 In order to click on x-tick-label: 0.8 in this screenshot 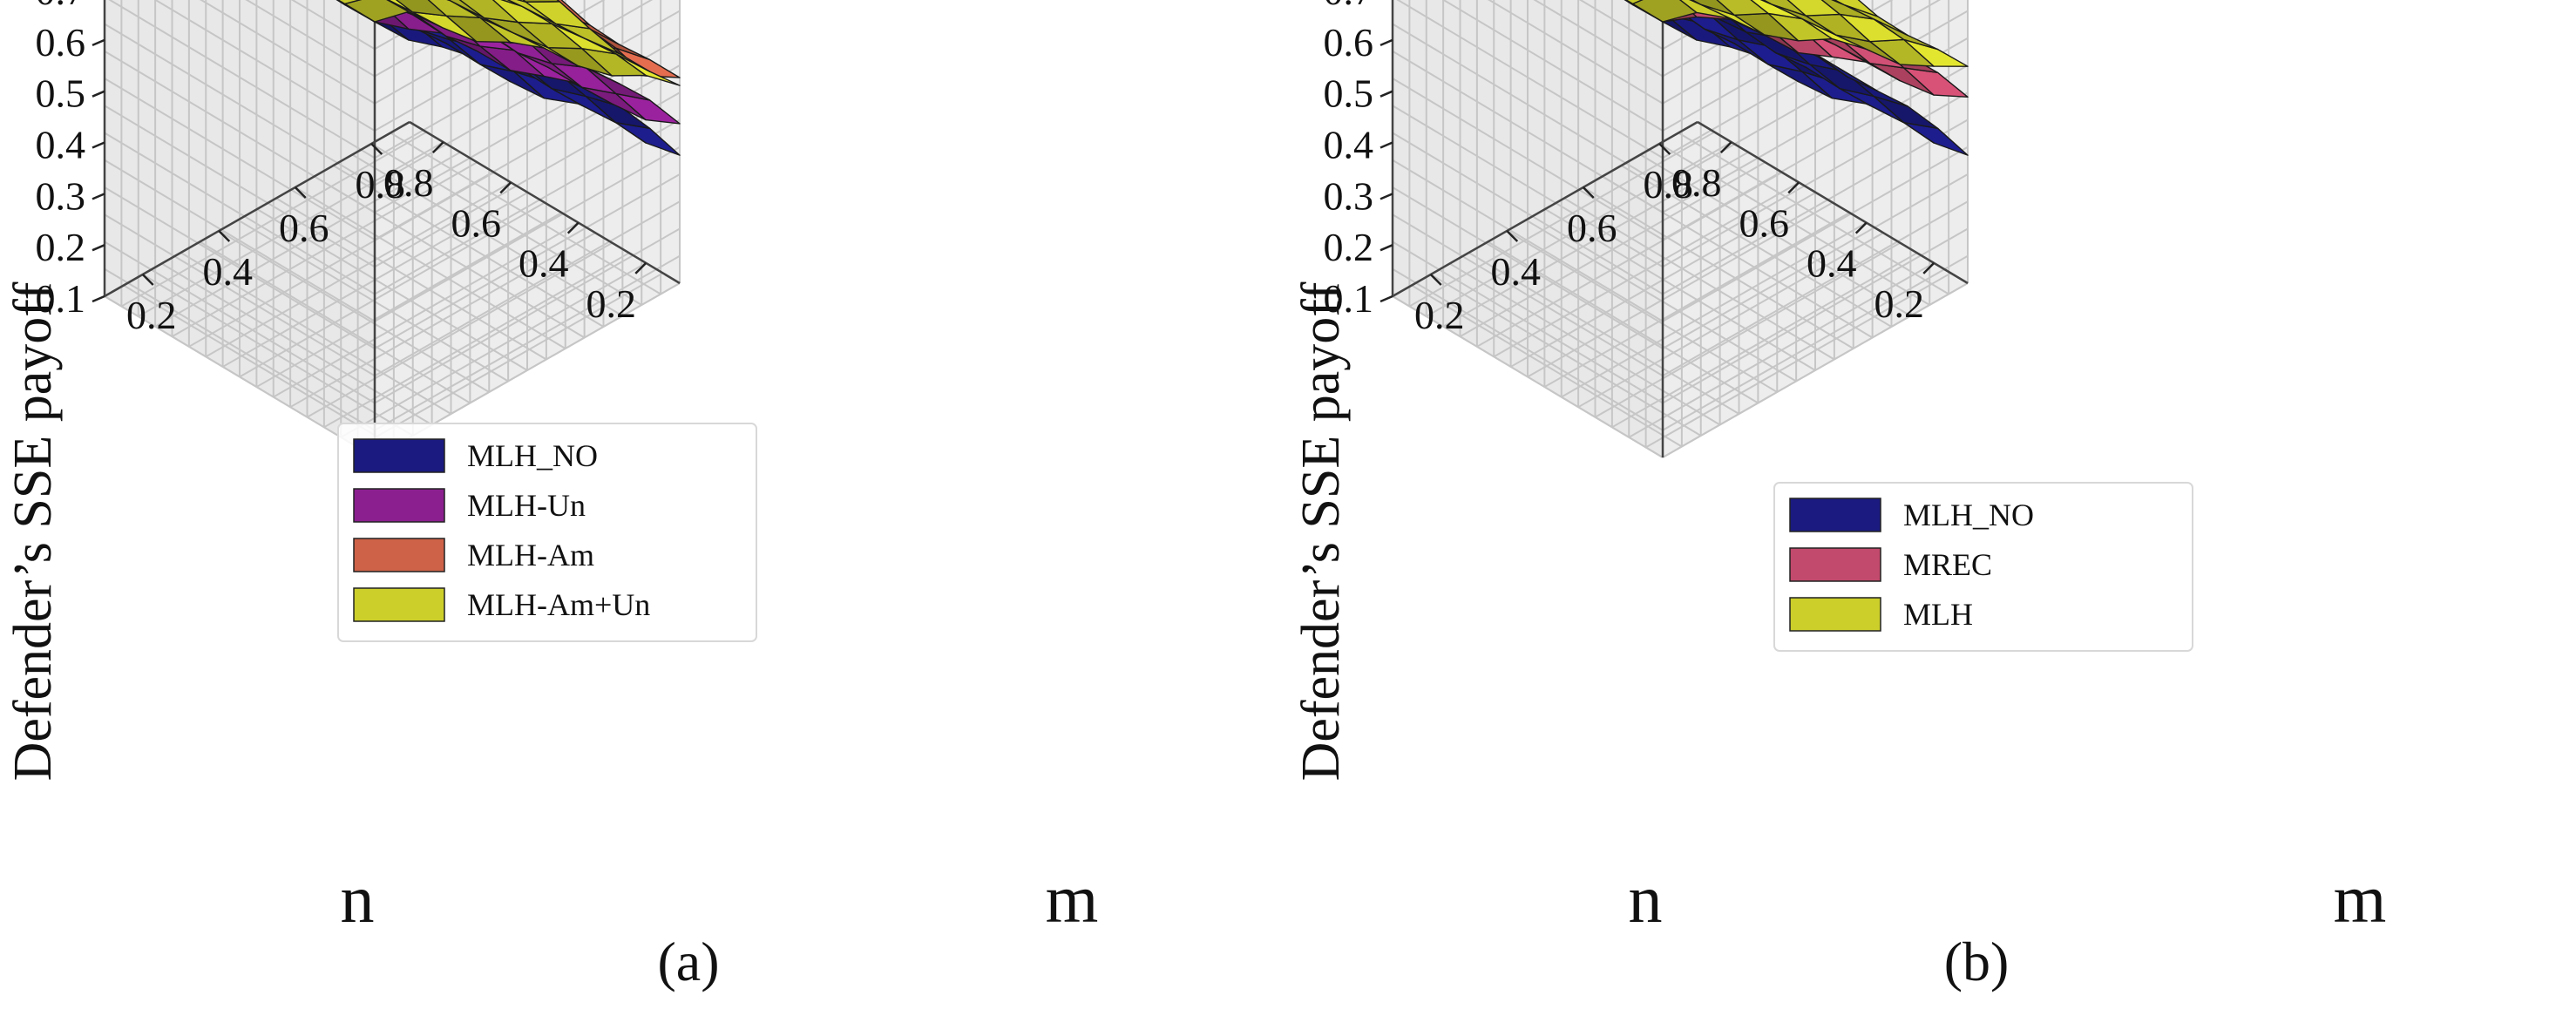, I will do `click(381, 184)`.